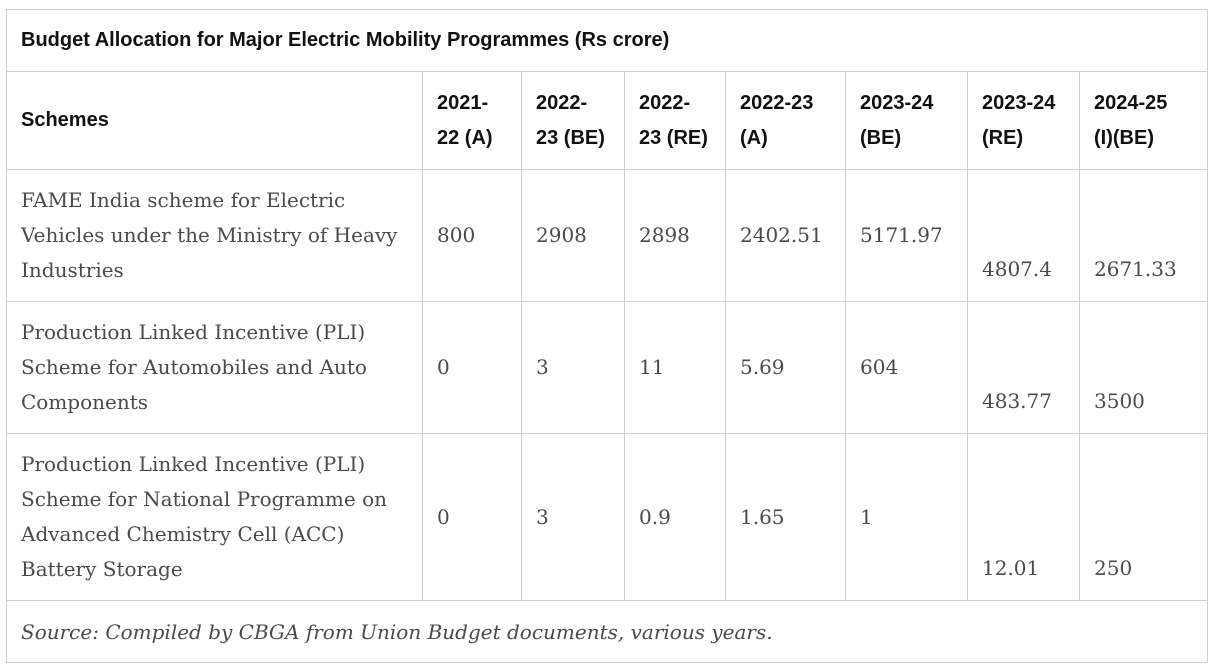  Describe the element at coordinates (675, 367) in the screenshot. I see `value-cell: 11` at that location.